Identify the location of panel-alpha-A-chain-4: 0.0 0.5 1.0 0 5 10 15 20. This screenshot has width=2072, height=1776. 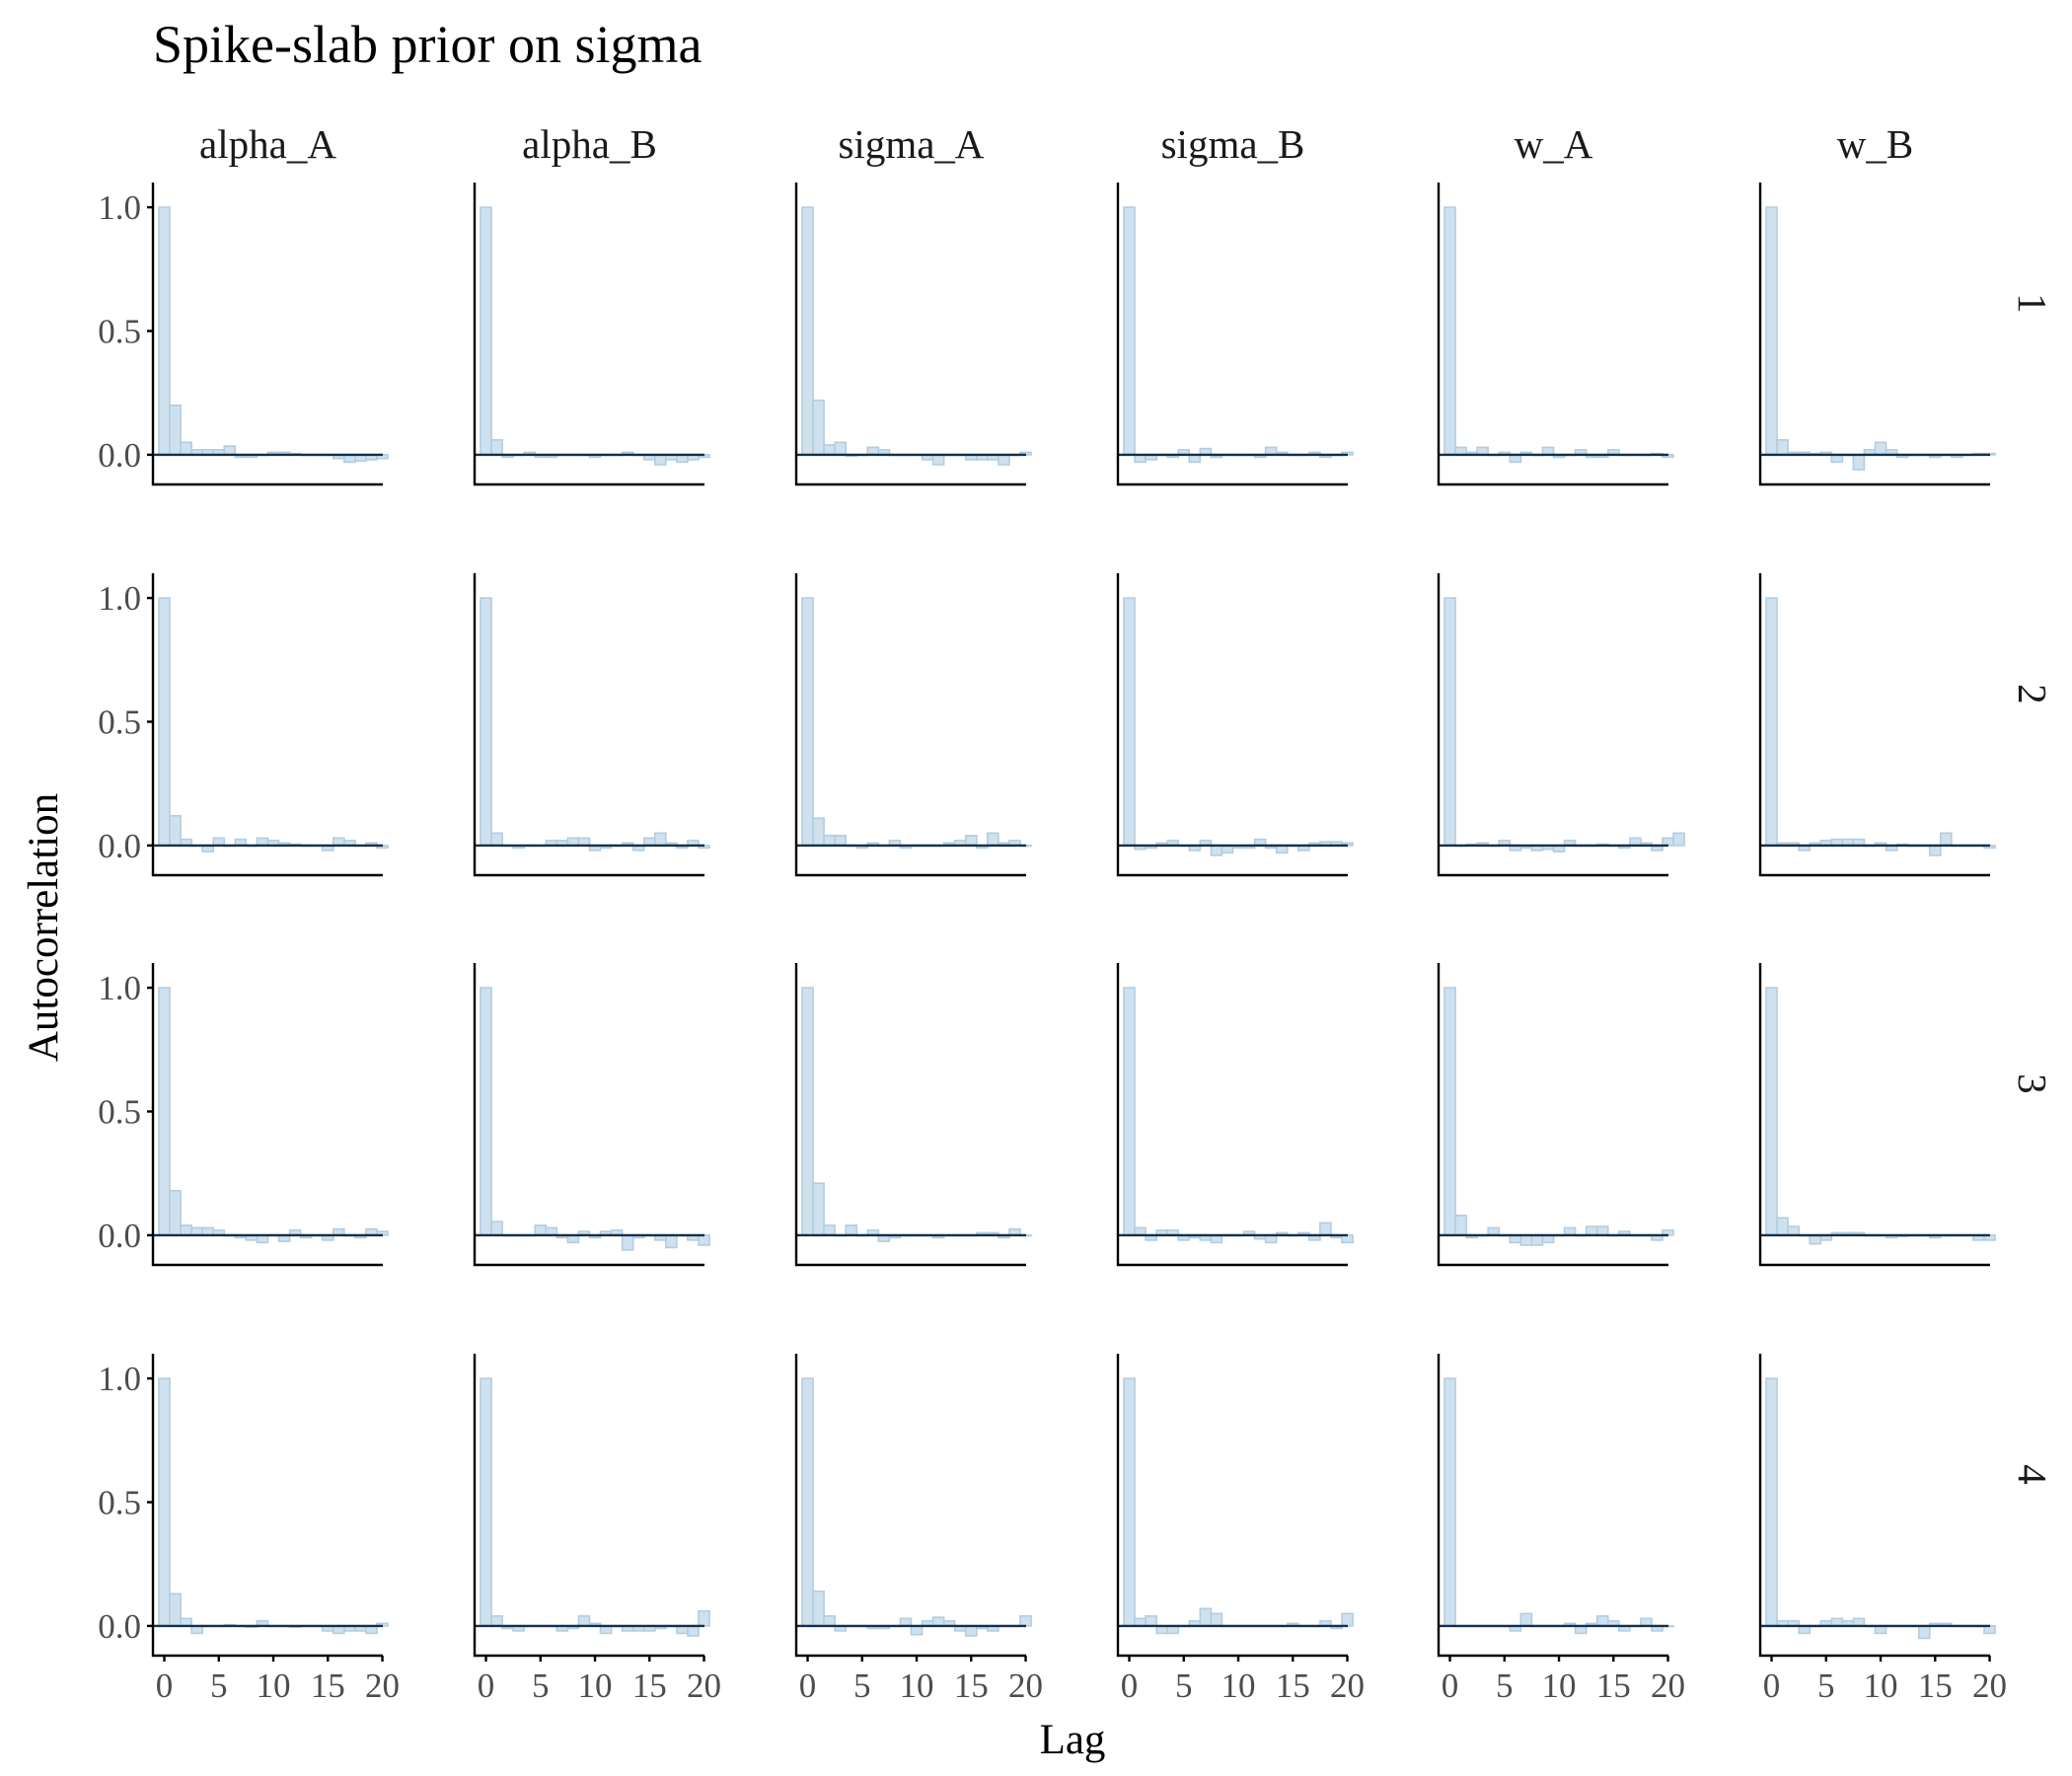
(249, 1529).